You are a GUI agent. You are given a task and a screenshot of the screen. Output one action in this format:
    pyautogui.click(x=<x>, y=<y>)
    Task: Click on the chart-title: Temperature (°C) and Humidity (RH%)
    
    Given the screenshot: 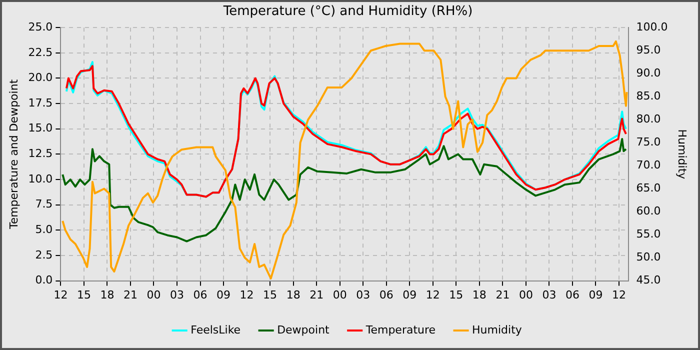 What is the action you would take?
    pyautogui.click(x=347, y=12)
    